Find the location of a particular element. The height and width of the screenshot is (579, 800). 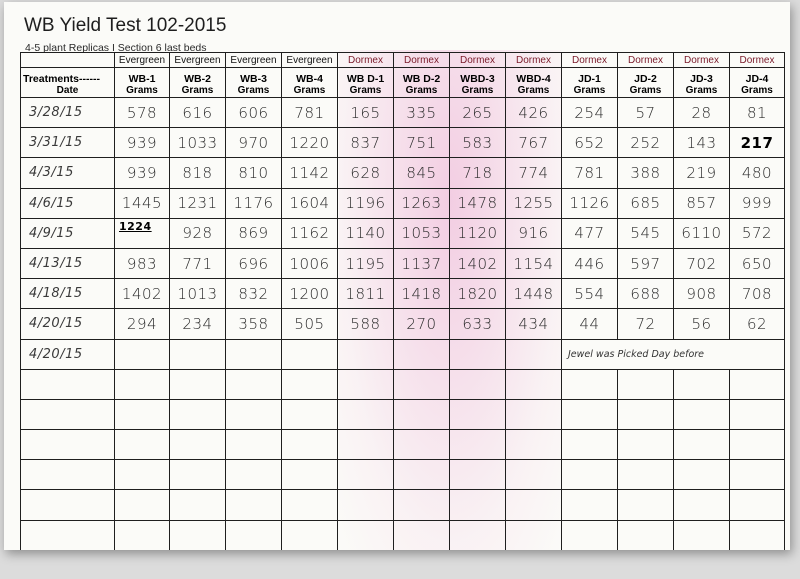

value-cell: 702 is located at coordinates (701, 263).